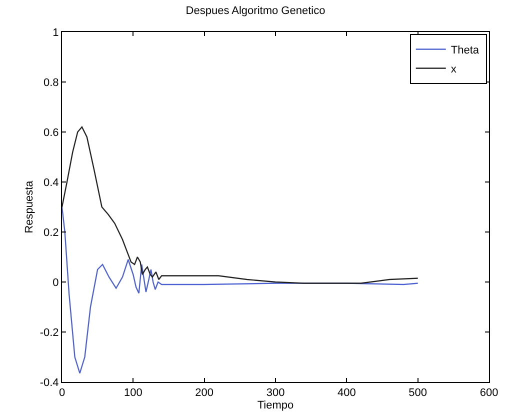  What do you see at coordinates (55, 282) in the screenshot?
I see `y-tick-label: 0` at bounding box center [55, 282].